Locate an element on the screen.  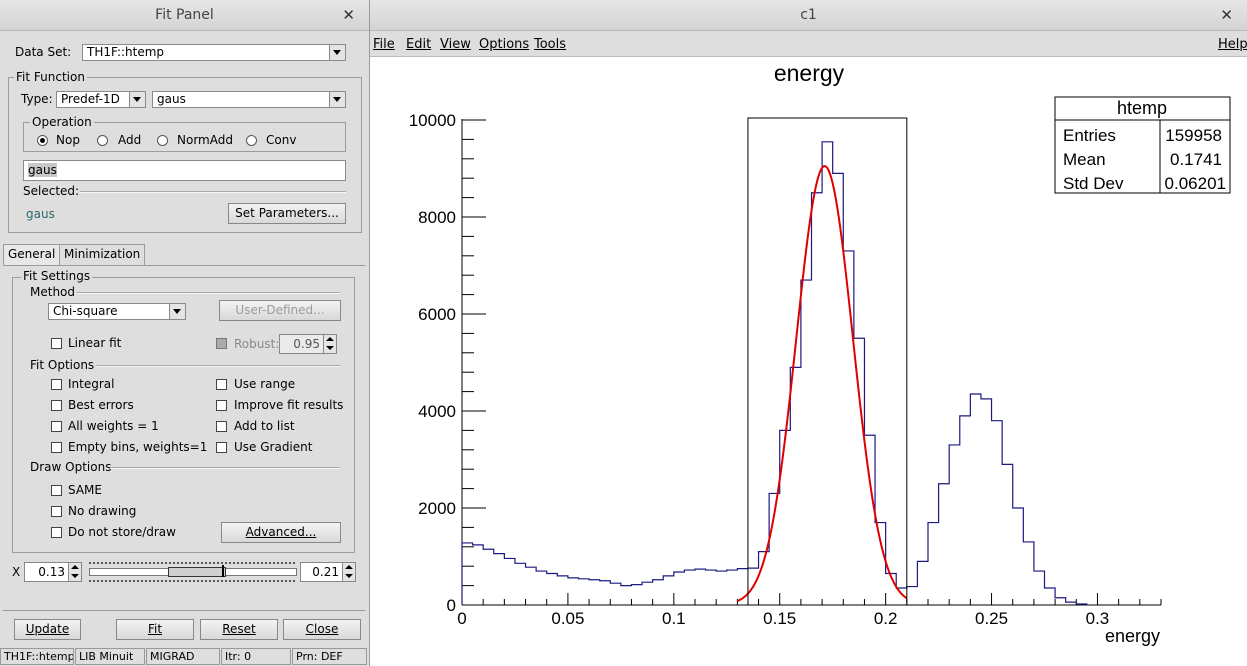
menu-bar: File Edit View Options Tools Help is located at coordinates (808, 44).